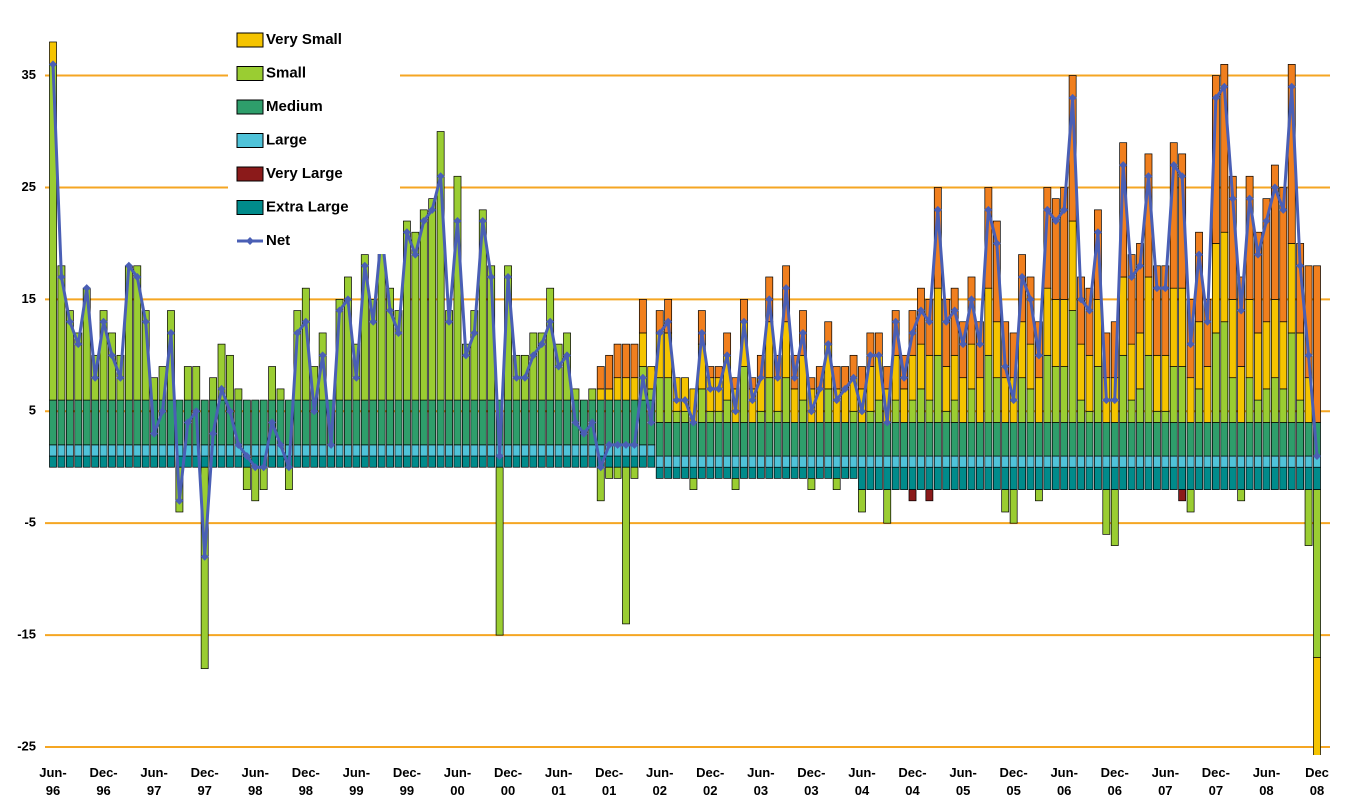 Image resolution: width=1345 pixels, height=808 pixels. What do you see at coordinates (204, 781) in the screenshot?
I see `x-tick-label: Dec-97` at bounding box center [204, 781].